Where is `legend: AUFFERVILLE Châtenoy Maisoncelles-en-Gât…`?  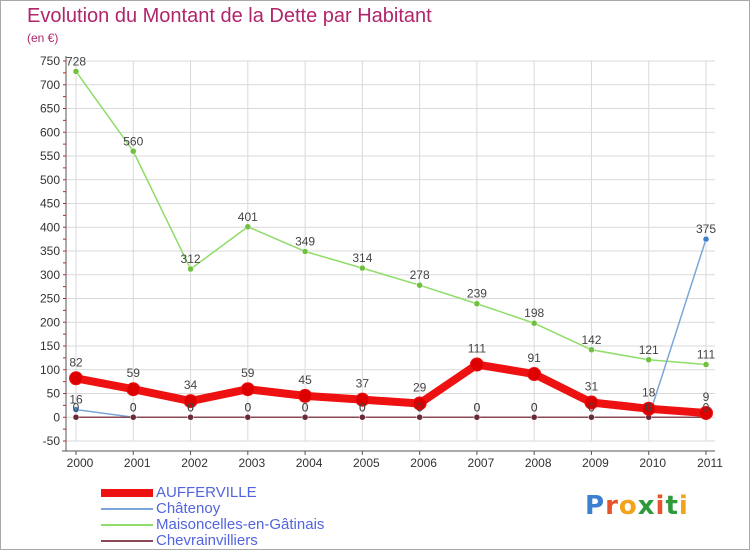 legend: AUFFERVILLE Châtenoy Maisoncelles-en-Gât… is located at coordinates (212, 517).